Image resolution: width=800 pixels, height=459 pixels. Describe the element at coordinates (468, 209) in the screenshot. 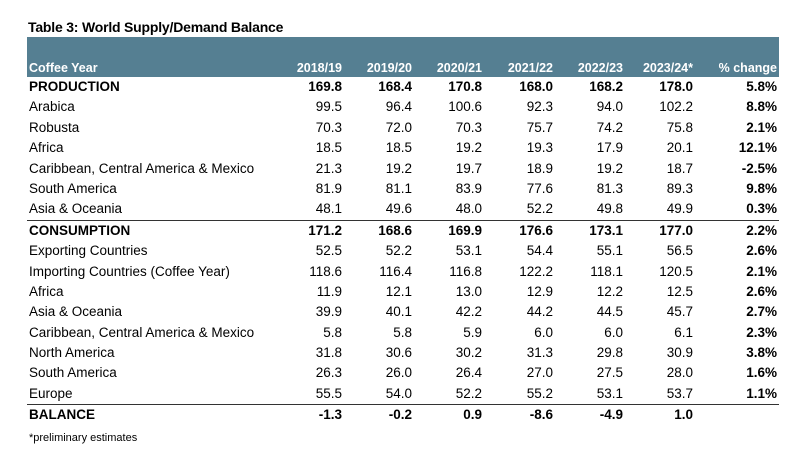

I see `row-value: 48.0` at that location.